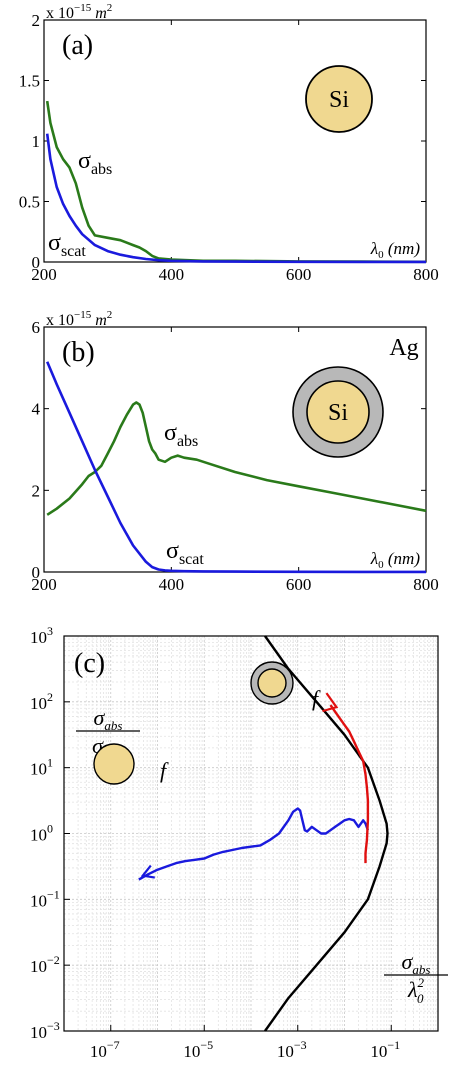 The width and height of the screenshot is (456, 1068). Describe the element at coordinates (426, 274) in the screenshot. I see `panel-a-xtick-label: 800` at that location.